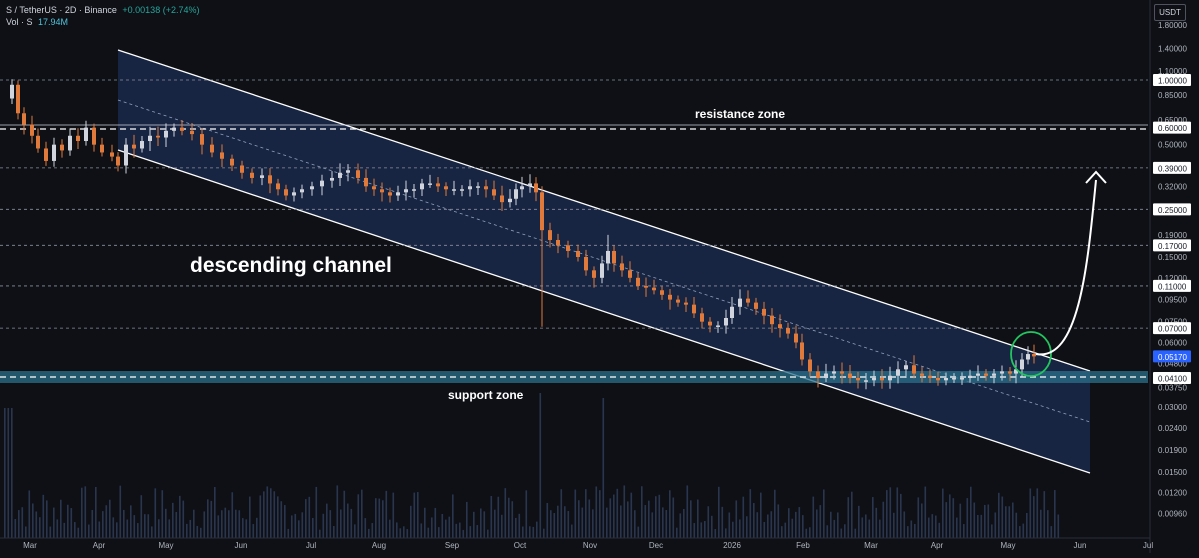  I want to click on price-level-tag-label: 0.25000, so click(1172, 210).